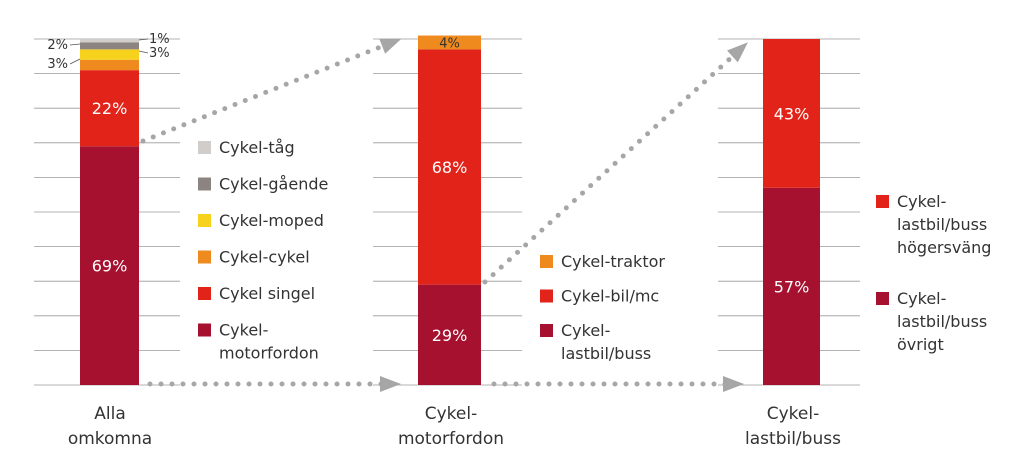 The height and width of the screenshot is (471, 1024). Describe the element at coordinates (271, 220) in the screenshot. I see `legend-label: Cykel-moped` at that location.